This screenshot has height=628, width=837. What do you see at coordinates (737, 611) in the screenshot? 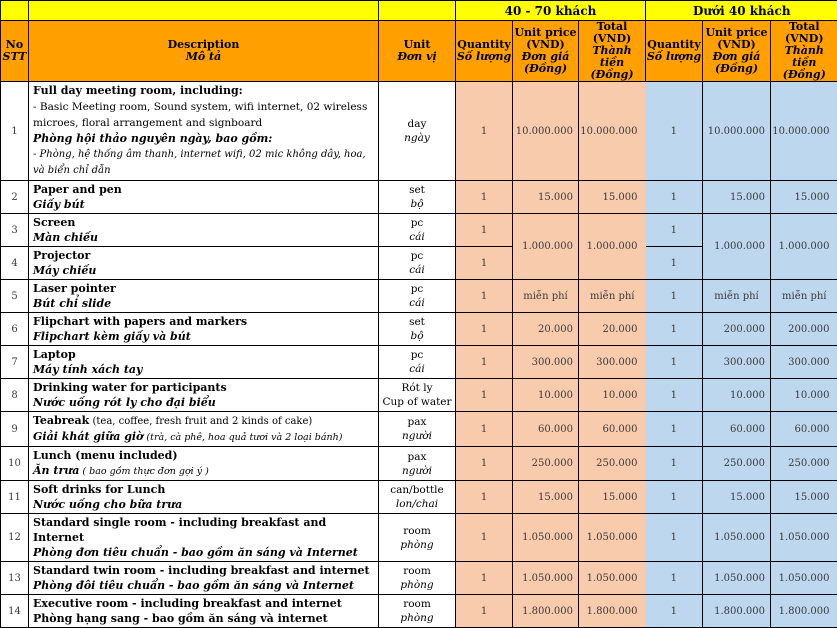
I see `unit-price-under-40: 1.800.000` at bounding box center [737, 611].